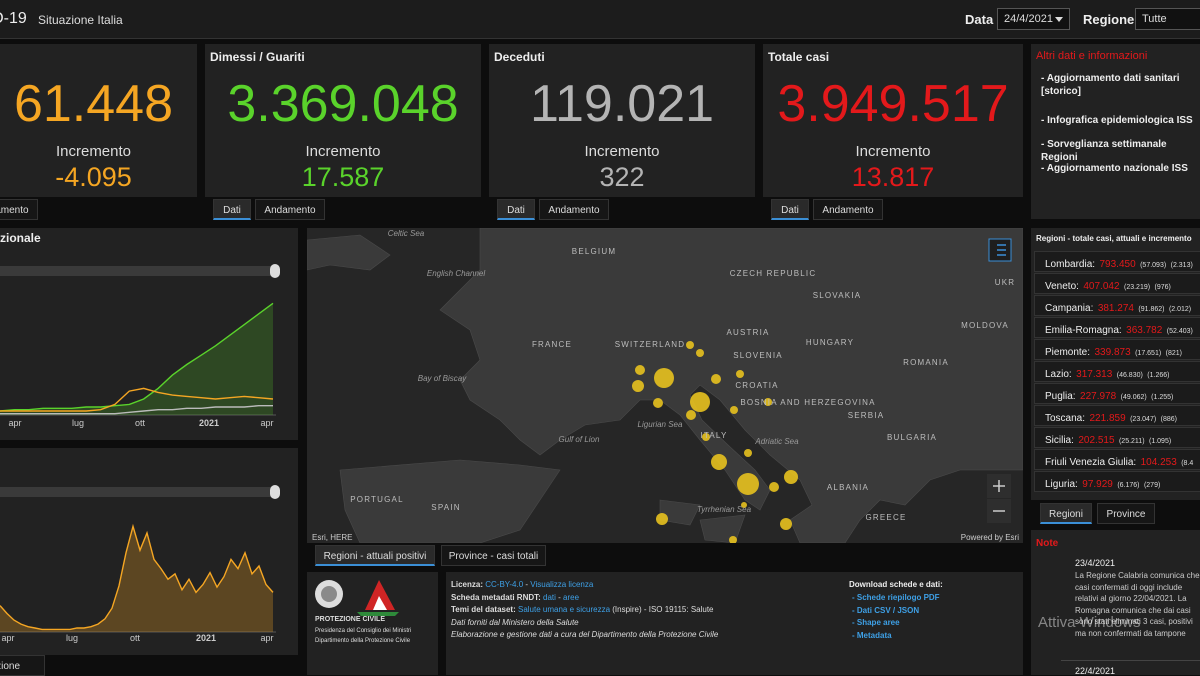  I want to click on land-iberia, so click(450, 501).